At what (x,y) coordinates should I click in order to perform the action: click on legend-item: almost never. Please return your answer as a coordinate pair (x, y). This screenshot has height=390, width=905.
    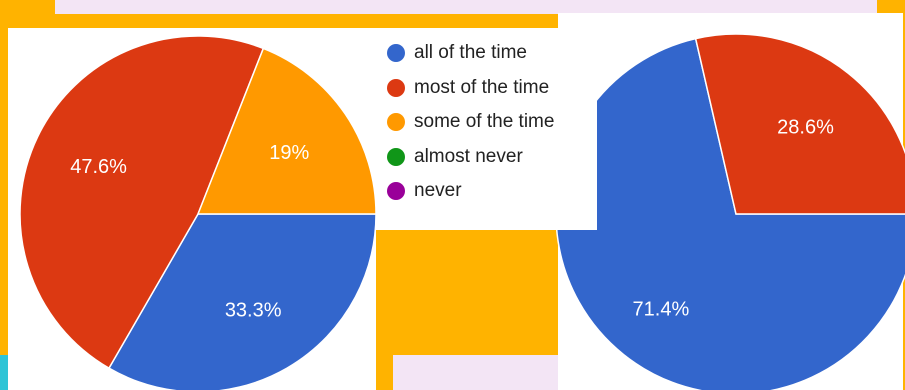
    Looking at the image, I should click on (470, 157).